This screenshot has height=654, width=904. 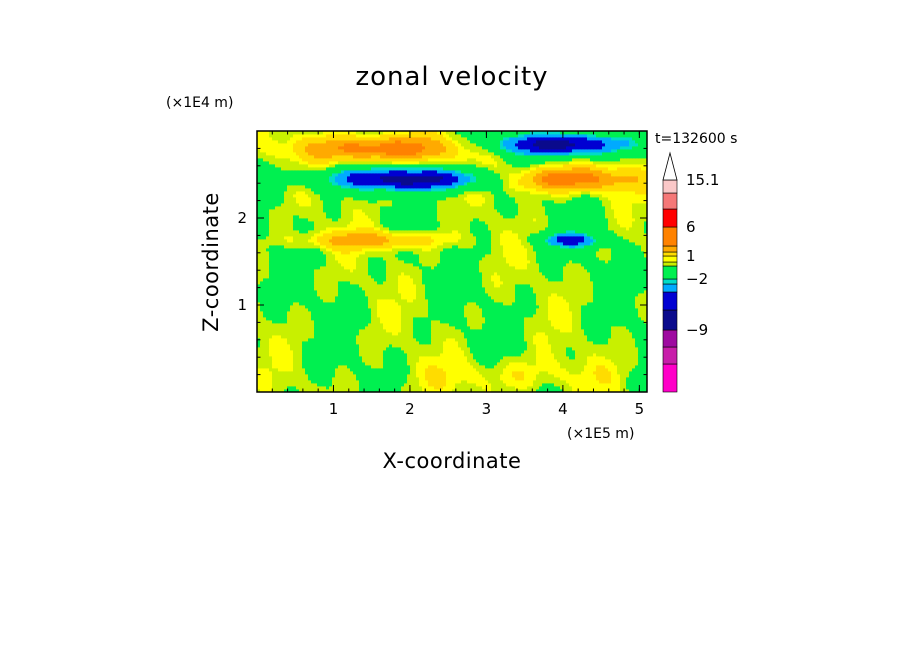 What do you see at coordinates (199, 103) in the screenshot?
I see `y-scale-note: (×1E4 m)` at bounding box center [199, 103].